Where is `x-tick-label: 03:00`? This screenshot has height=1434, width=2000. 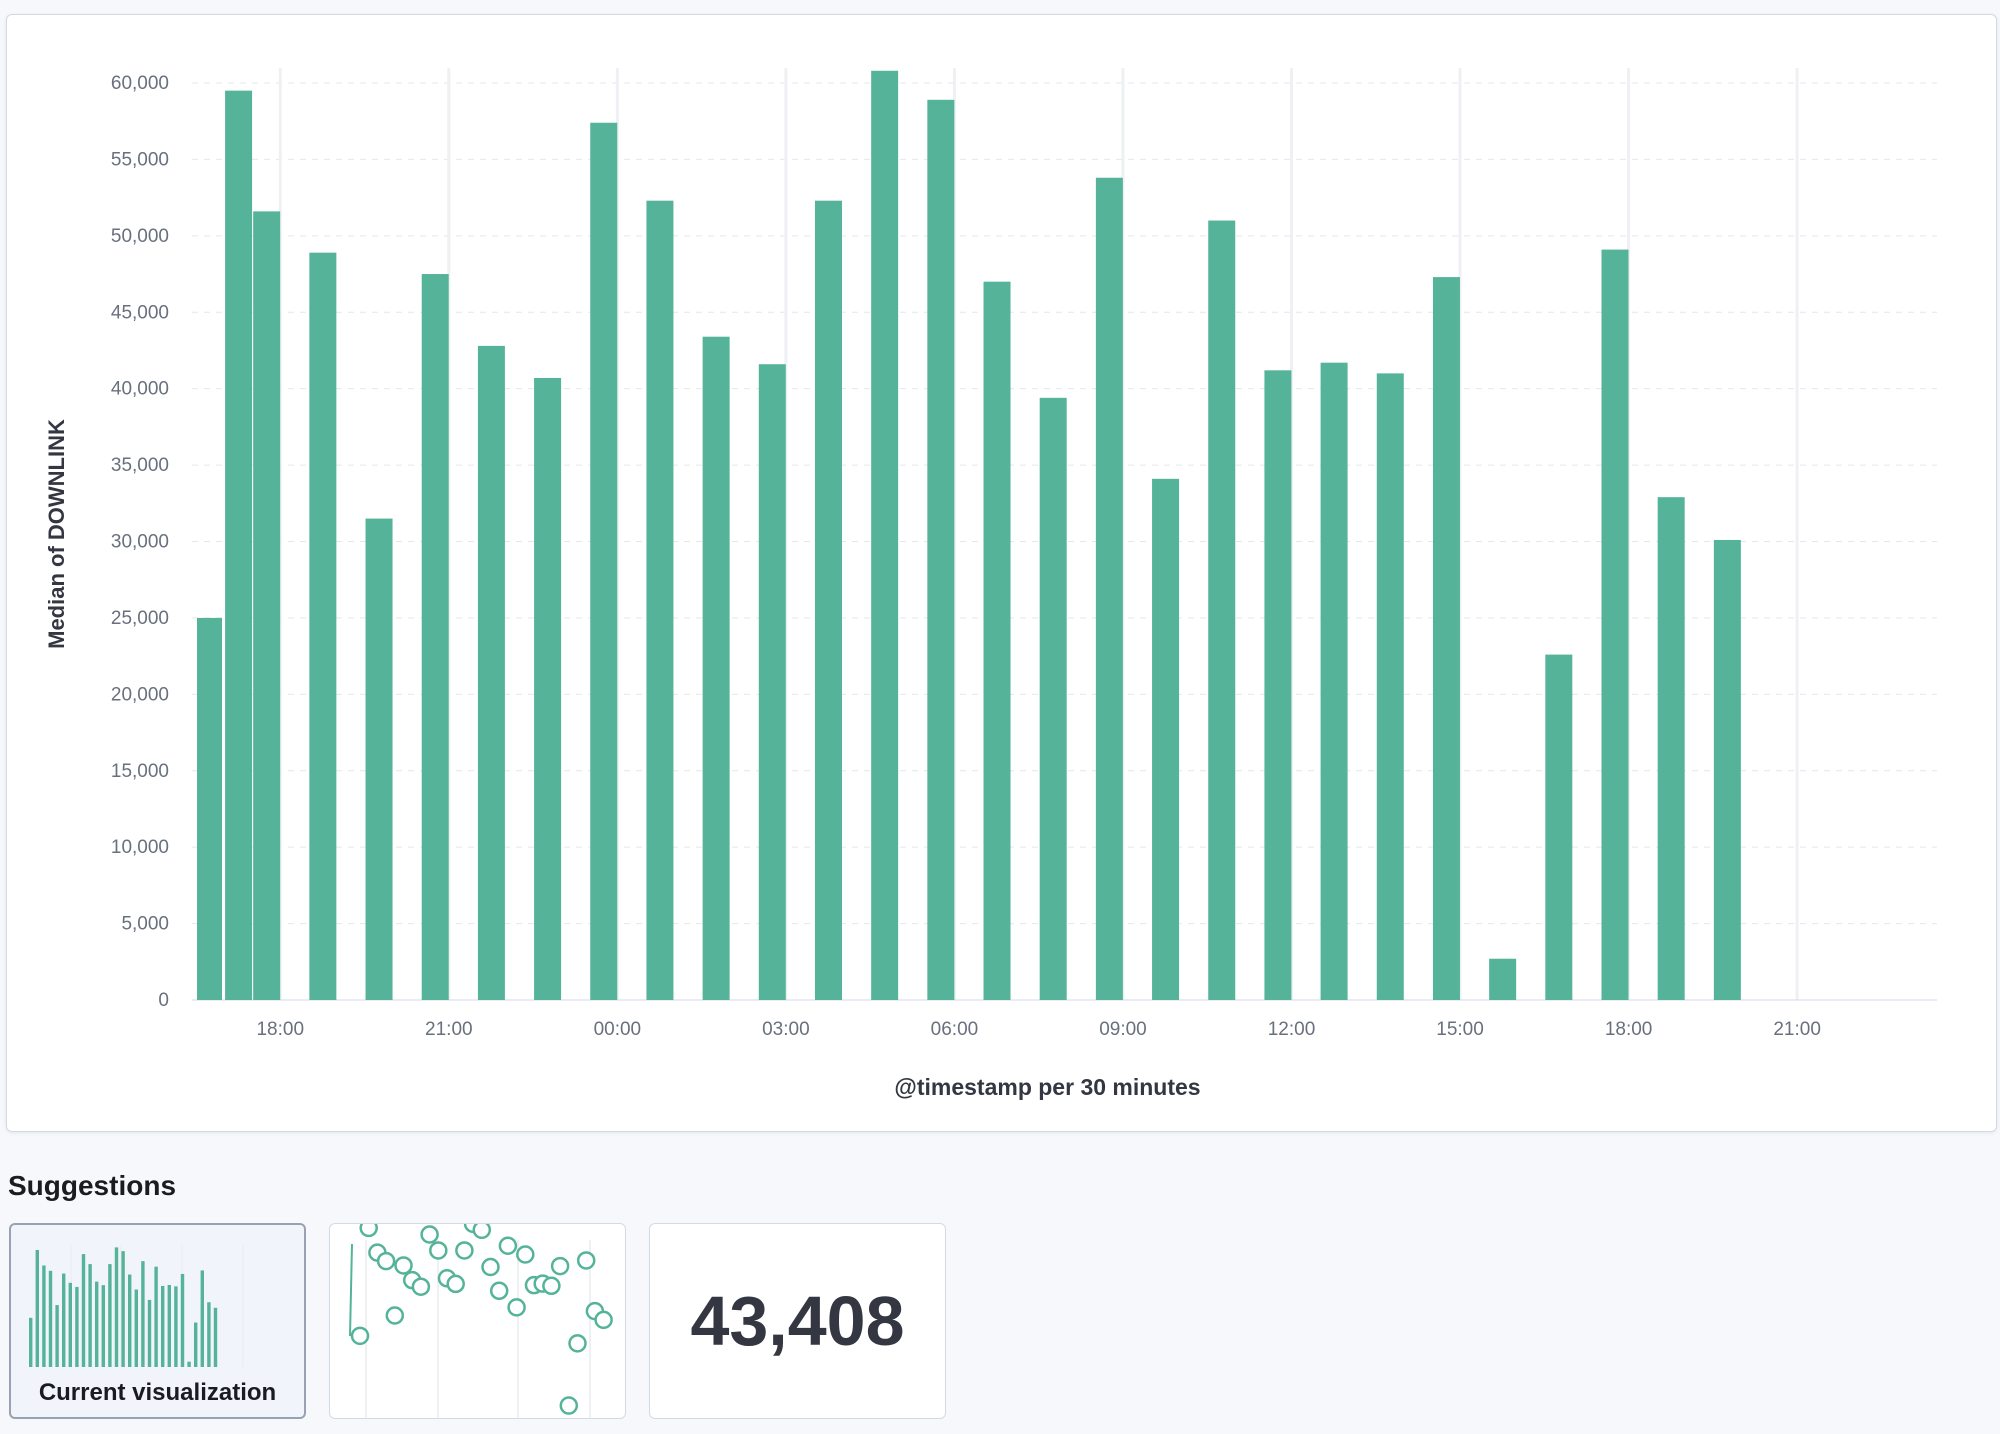
x-tick-label: 03:00 is located at coordinates (786, 1029).